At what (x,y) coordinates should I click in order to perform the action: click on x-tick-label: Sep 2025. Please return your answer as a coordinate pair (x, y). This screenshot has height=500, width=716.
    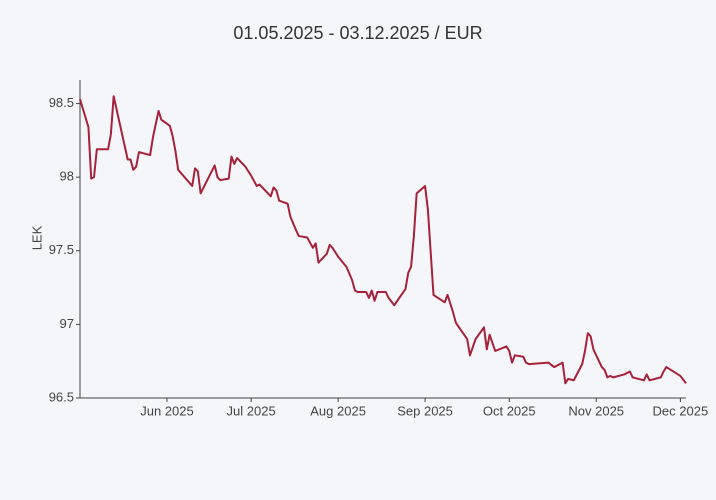
    Looking at the image, I should click on (425, 410).